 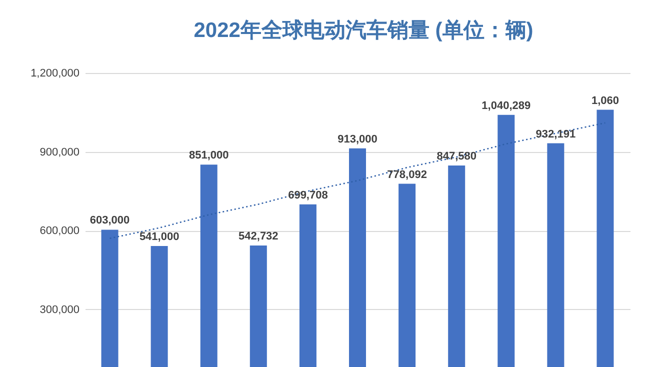 I want to click on annotation: 1,060, so click(x=605, y=100).